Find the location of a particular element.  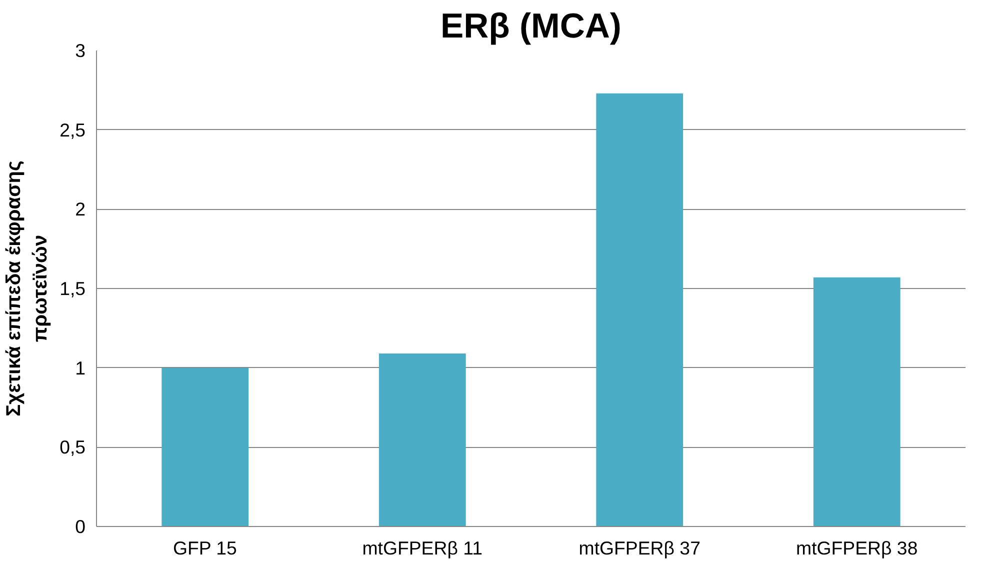

y-tick-label: 3 is located at coordinates (80, 50).